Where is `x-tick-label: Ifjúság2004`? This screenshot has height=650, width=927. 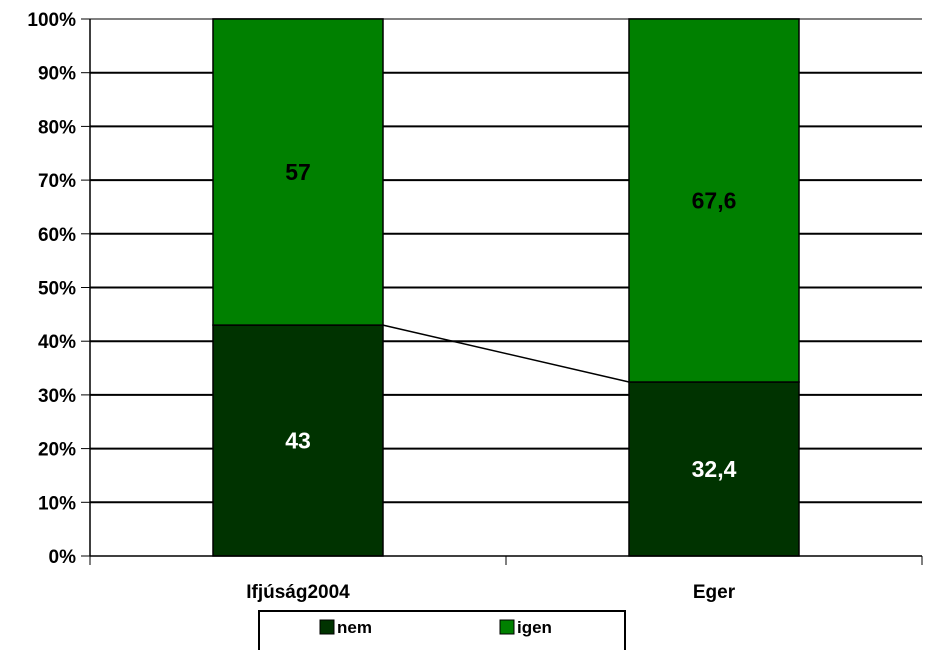
x-tick-label: Ifjúság2004 is located at coordinates (298, 592).